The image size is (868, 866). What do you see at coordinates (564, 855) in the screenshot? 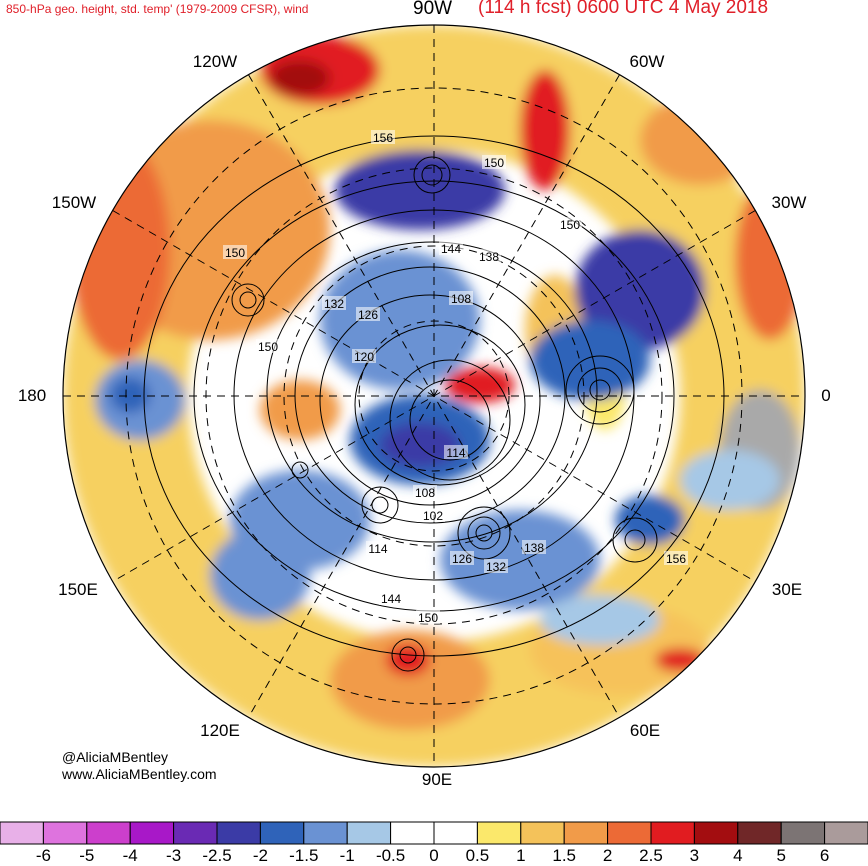
I see `colorbar-tick-label: 1.5` at bounding box center [564, 855].